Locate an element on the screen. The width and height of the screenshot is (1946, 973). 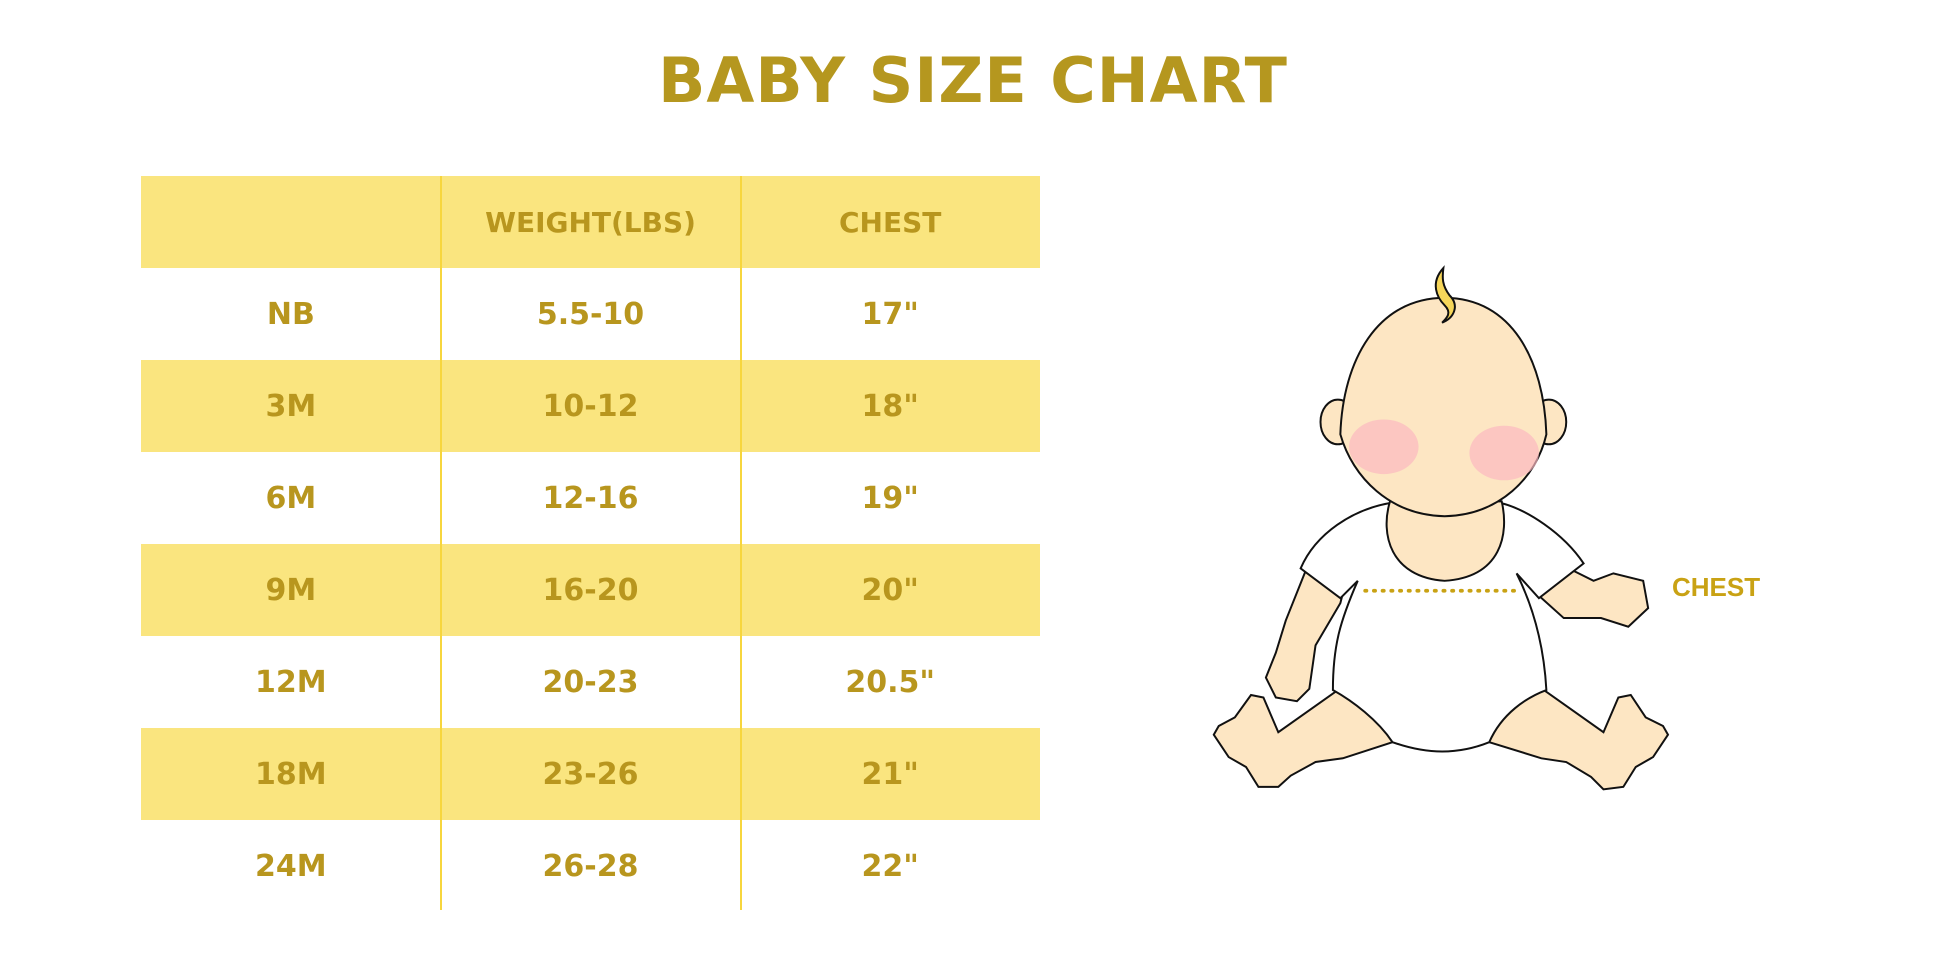
cell-weight: 23-26 is located at coordinates (590, 774).